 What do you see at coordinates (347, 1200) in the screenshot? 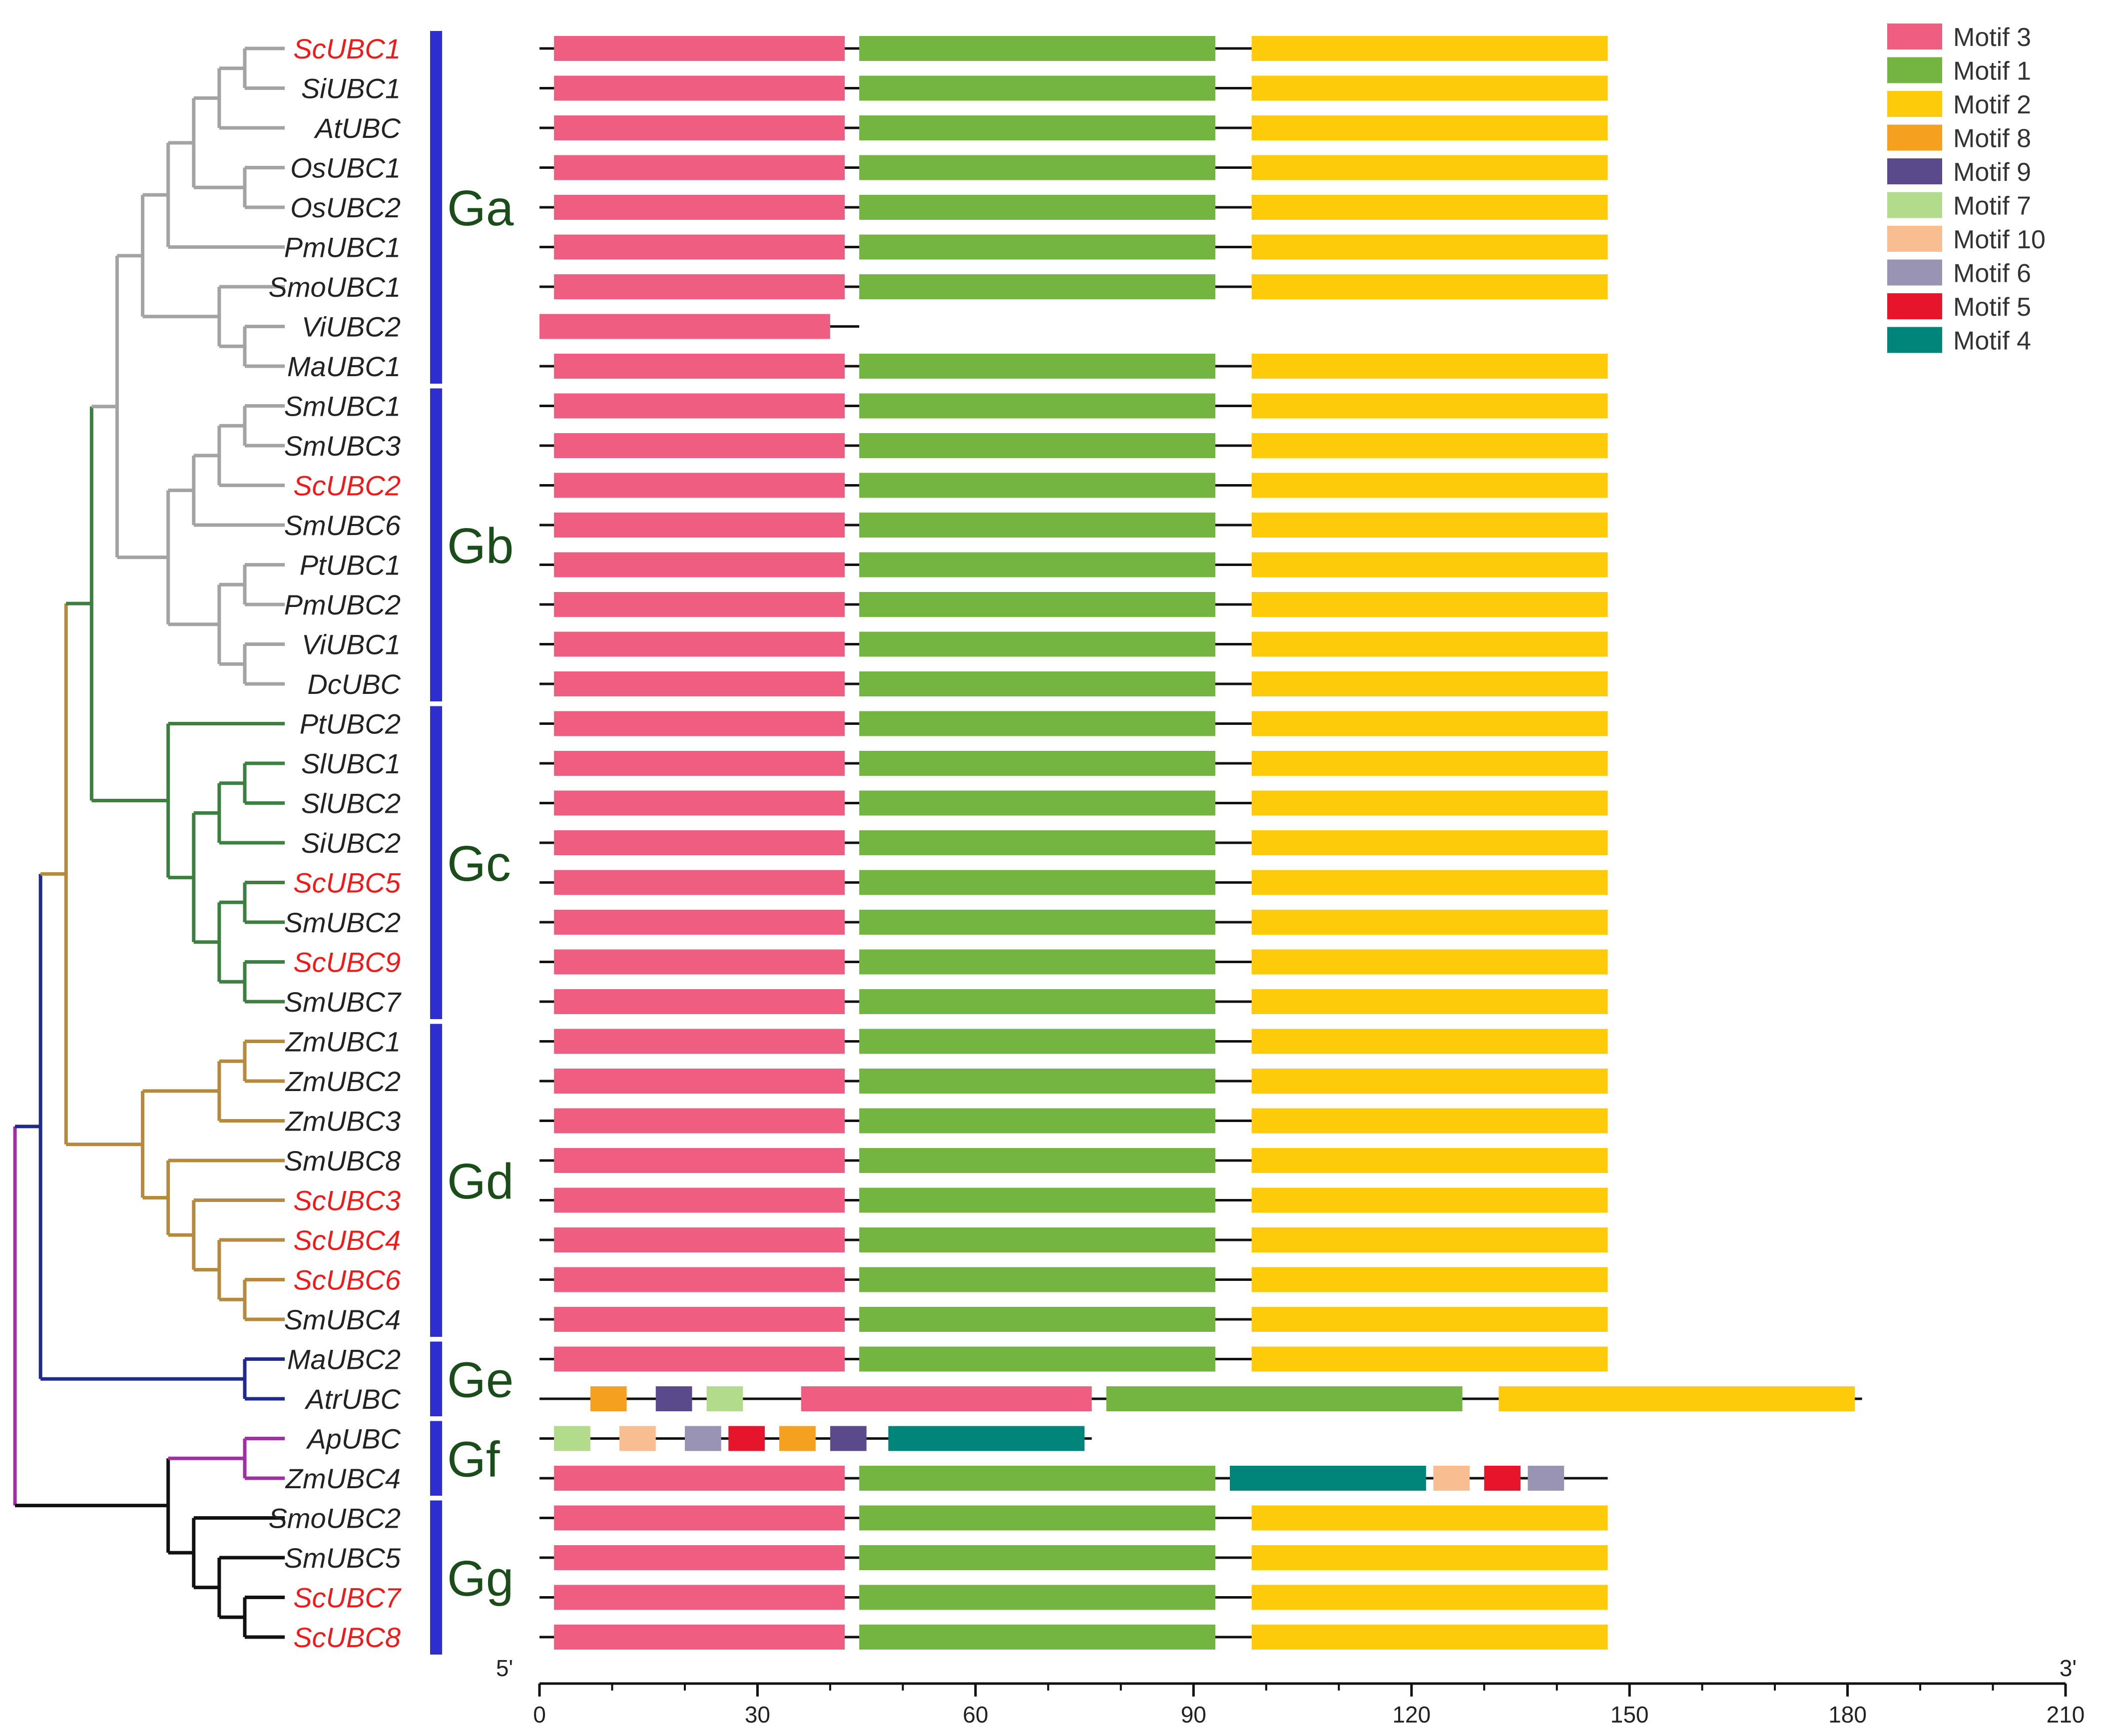
I see `gene-label-scubc3: ScUBC3` at bounding box center [347, 1200].